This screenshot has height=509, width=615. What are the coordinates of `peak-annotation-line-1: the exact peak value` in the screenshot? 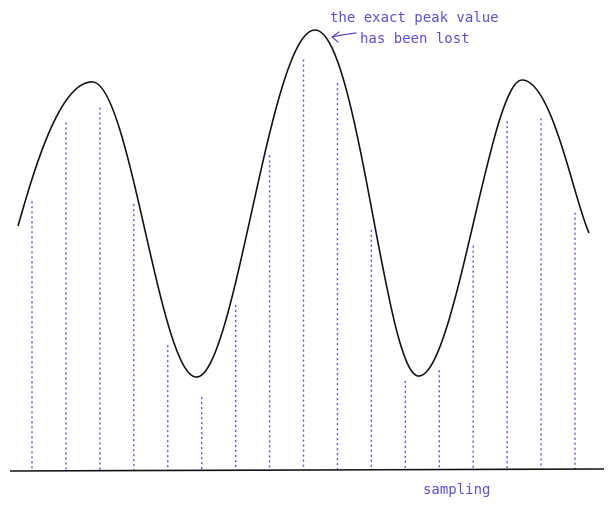 It's located at (414, 18).